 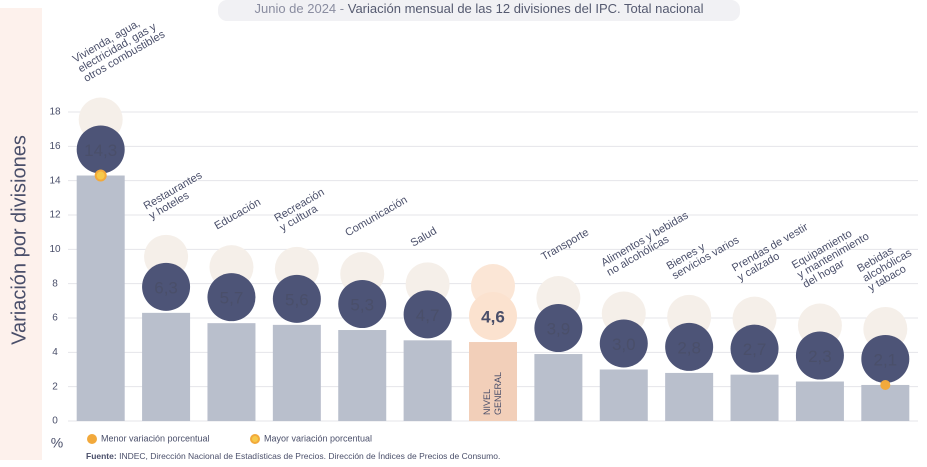 I want to click on category-label: Comunicación, so click(x=376, y=216).